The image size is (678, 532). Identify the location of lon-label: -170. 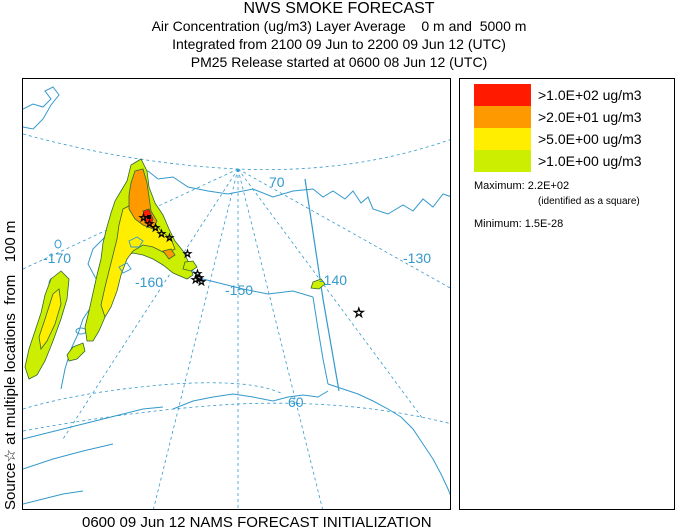
(57, 258).